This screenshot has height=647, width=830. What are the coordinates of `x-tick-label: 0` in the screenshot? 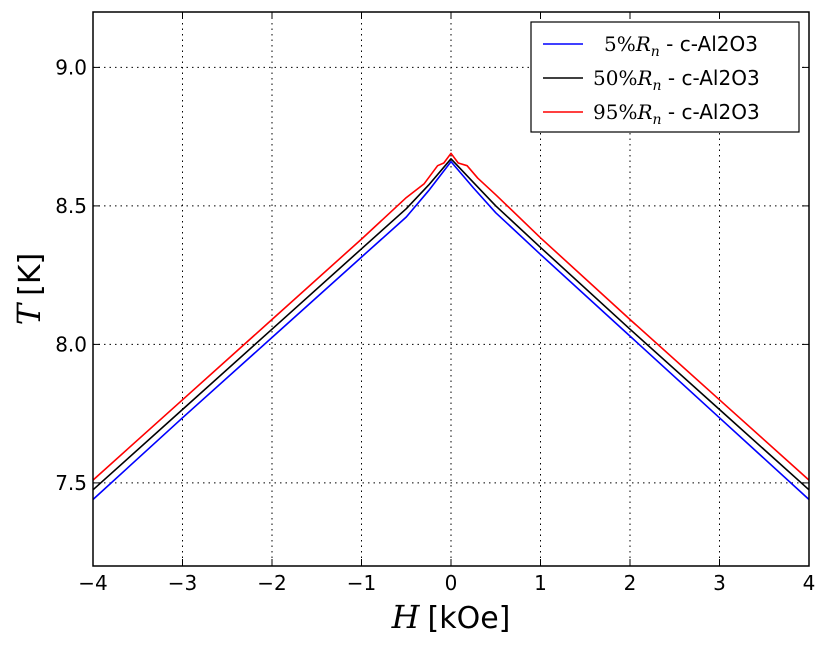 It's located at (451, 583).